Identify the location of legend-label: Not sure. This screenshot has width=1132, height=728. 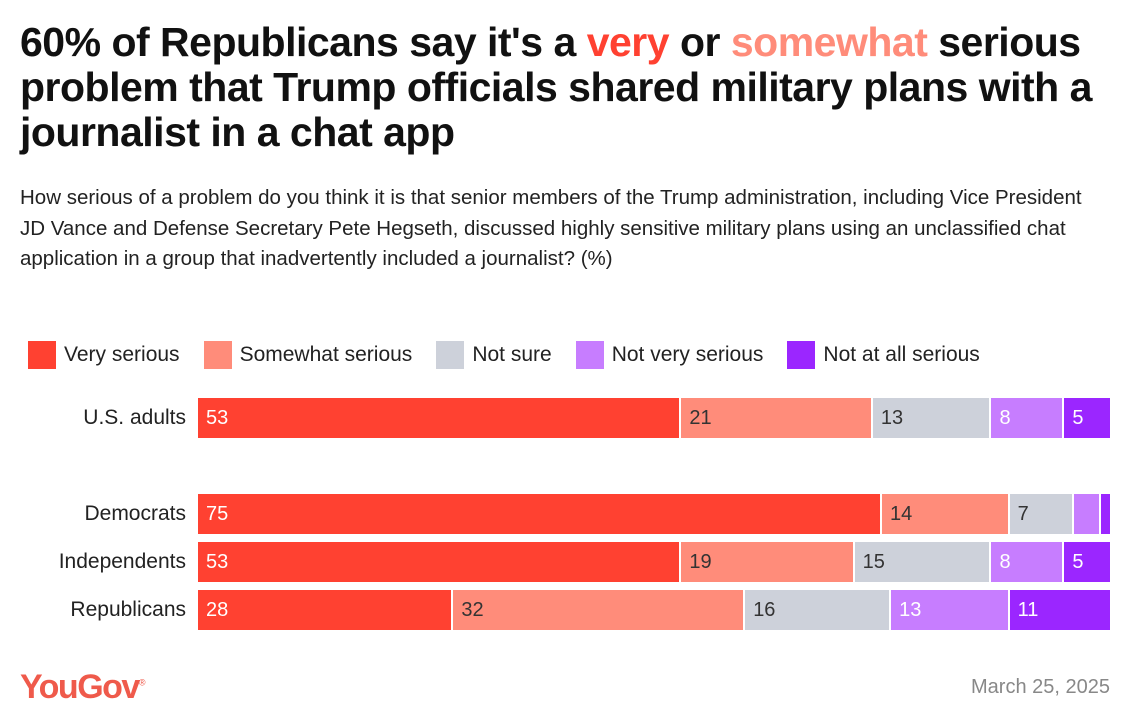
(512, 354).